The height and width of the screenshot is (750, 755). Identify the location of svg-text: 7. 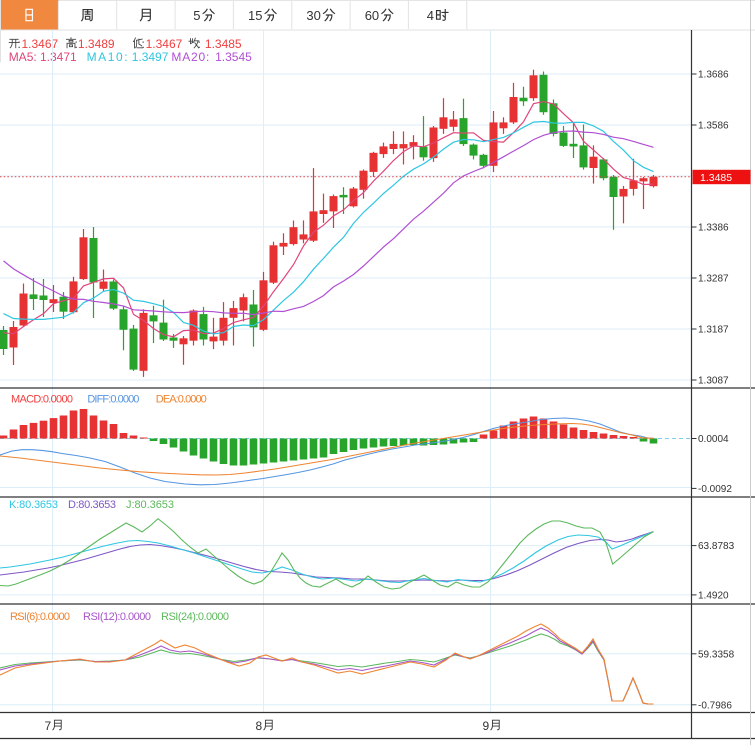
(48, 726).